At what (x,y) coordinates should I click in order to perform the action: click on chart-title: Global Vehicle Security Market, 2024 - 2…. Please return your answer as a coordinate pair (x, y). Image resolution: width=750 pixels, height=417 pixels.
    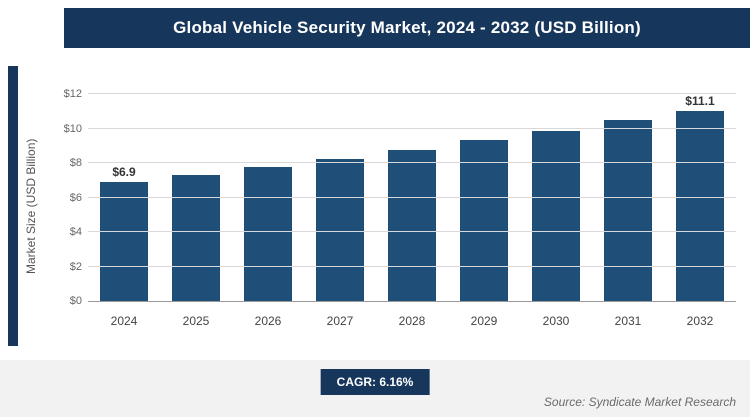
    Looking at the image, I should click on (407, 27).